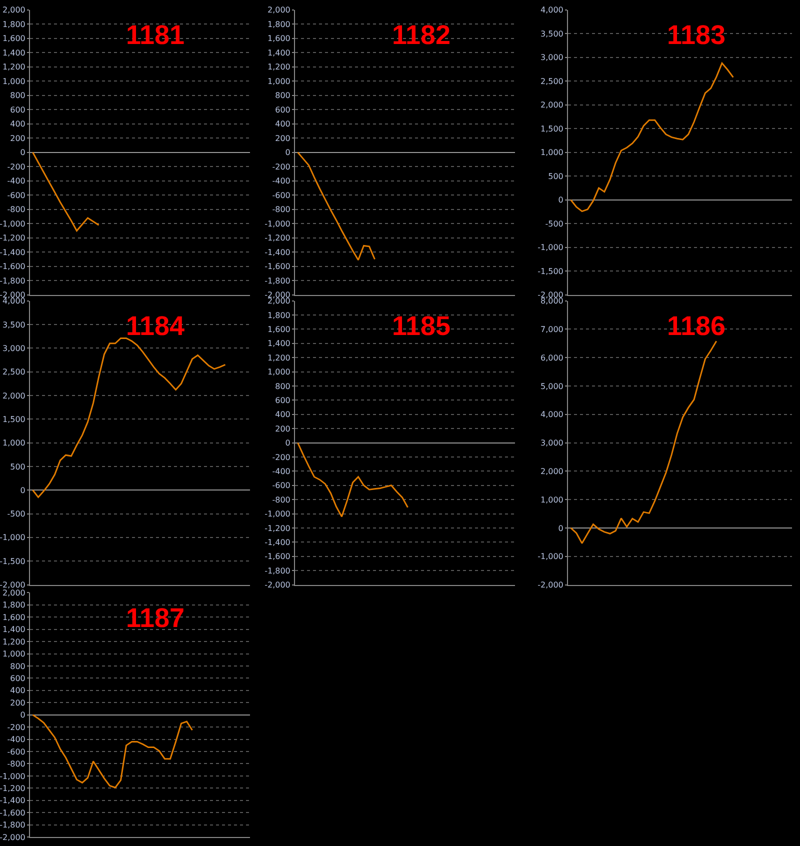 The image size is (800, 846). What do you see at coordinates (155, 35) in the screenshot?
I see `chart-title: 1181` at bounding box center [155, 35].